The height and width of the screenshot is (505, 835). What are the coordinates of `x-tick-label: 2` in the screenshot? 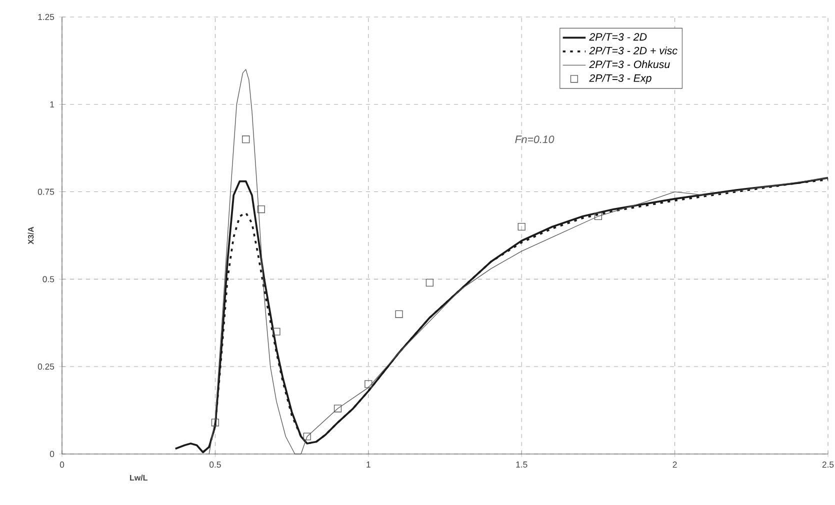 It's located at (674, 465).